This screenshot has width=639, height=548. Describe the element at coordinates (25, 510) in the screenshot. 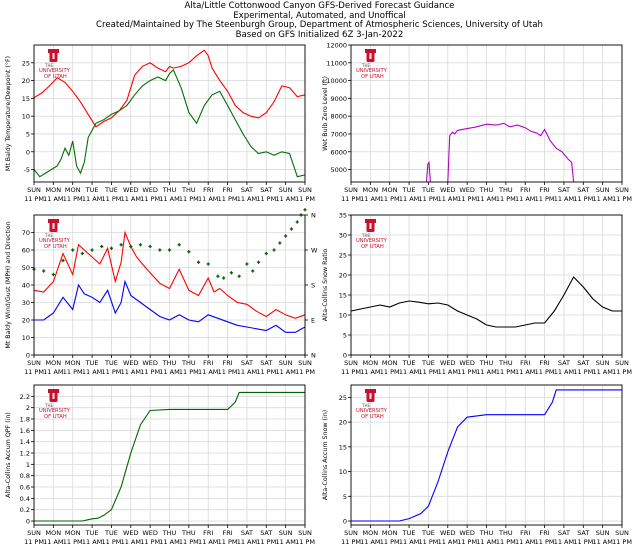

I see `y-tick-label: 0.2` at that location.